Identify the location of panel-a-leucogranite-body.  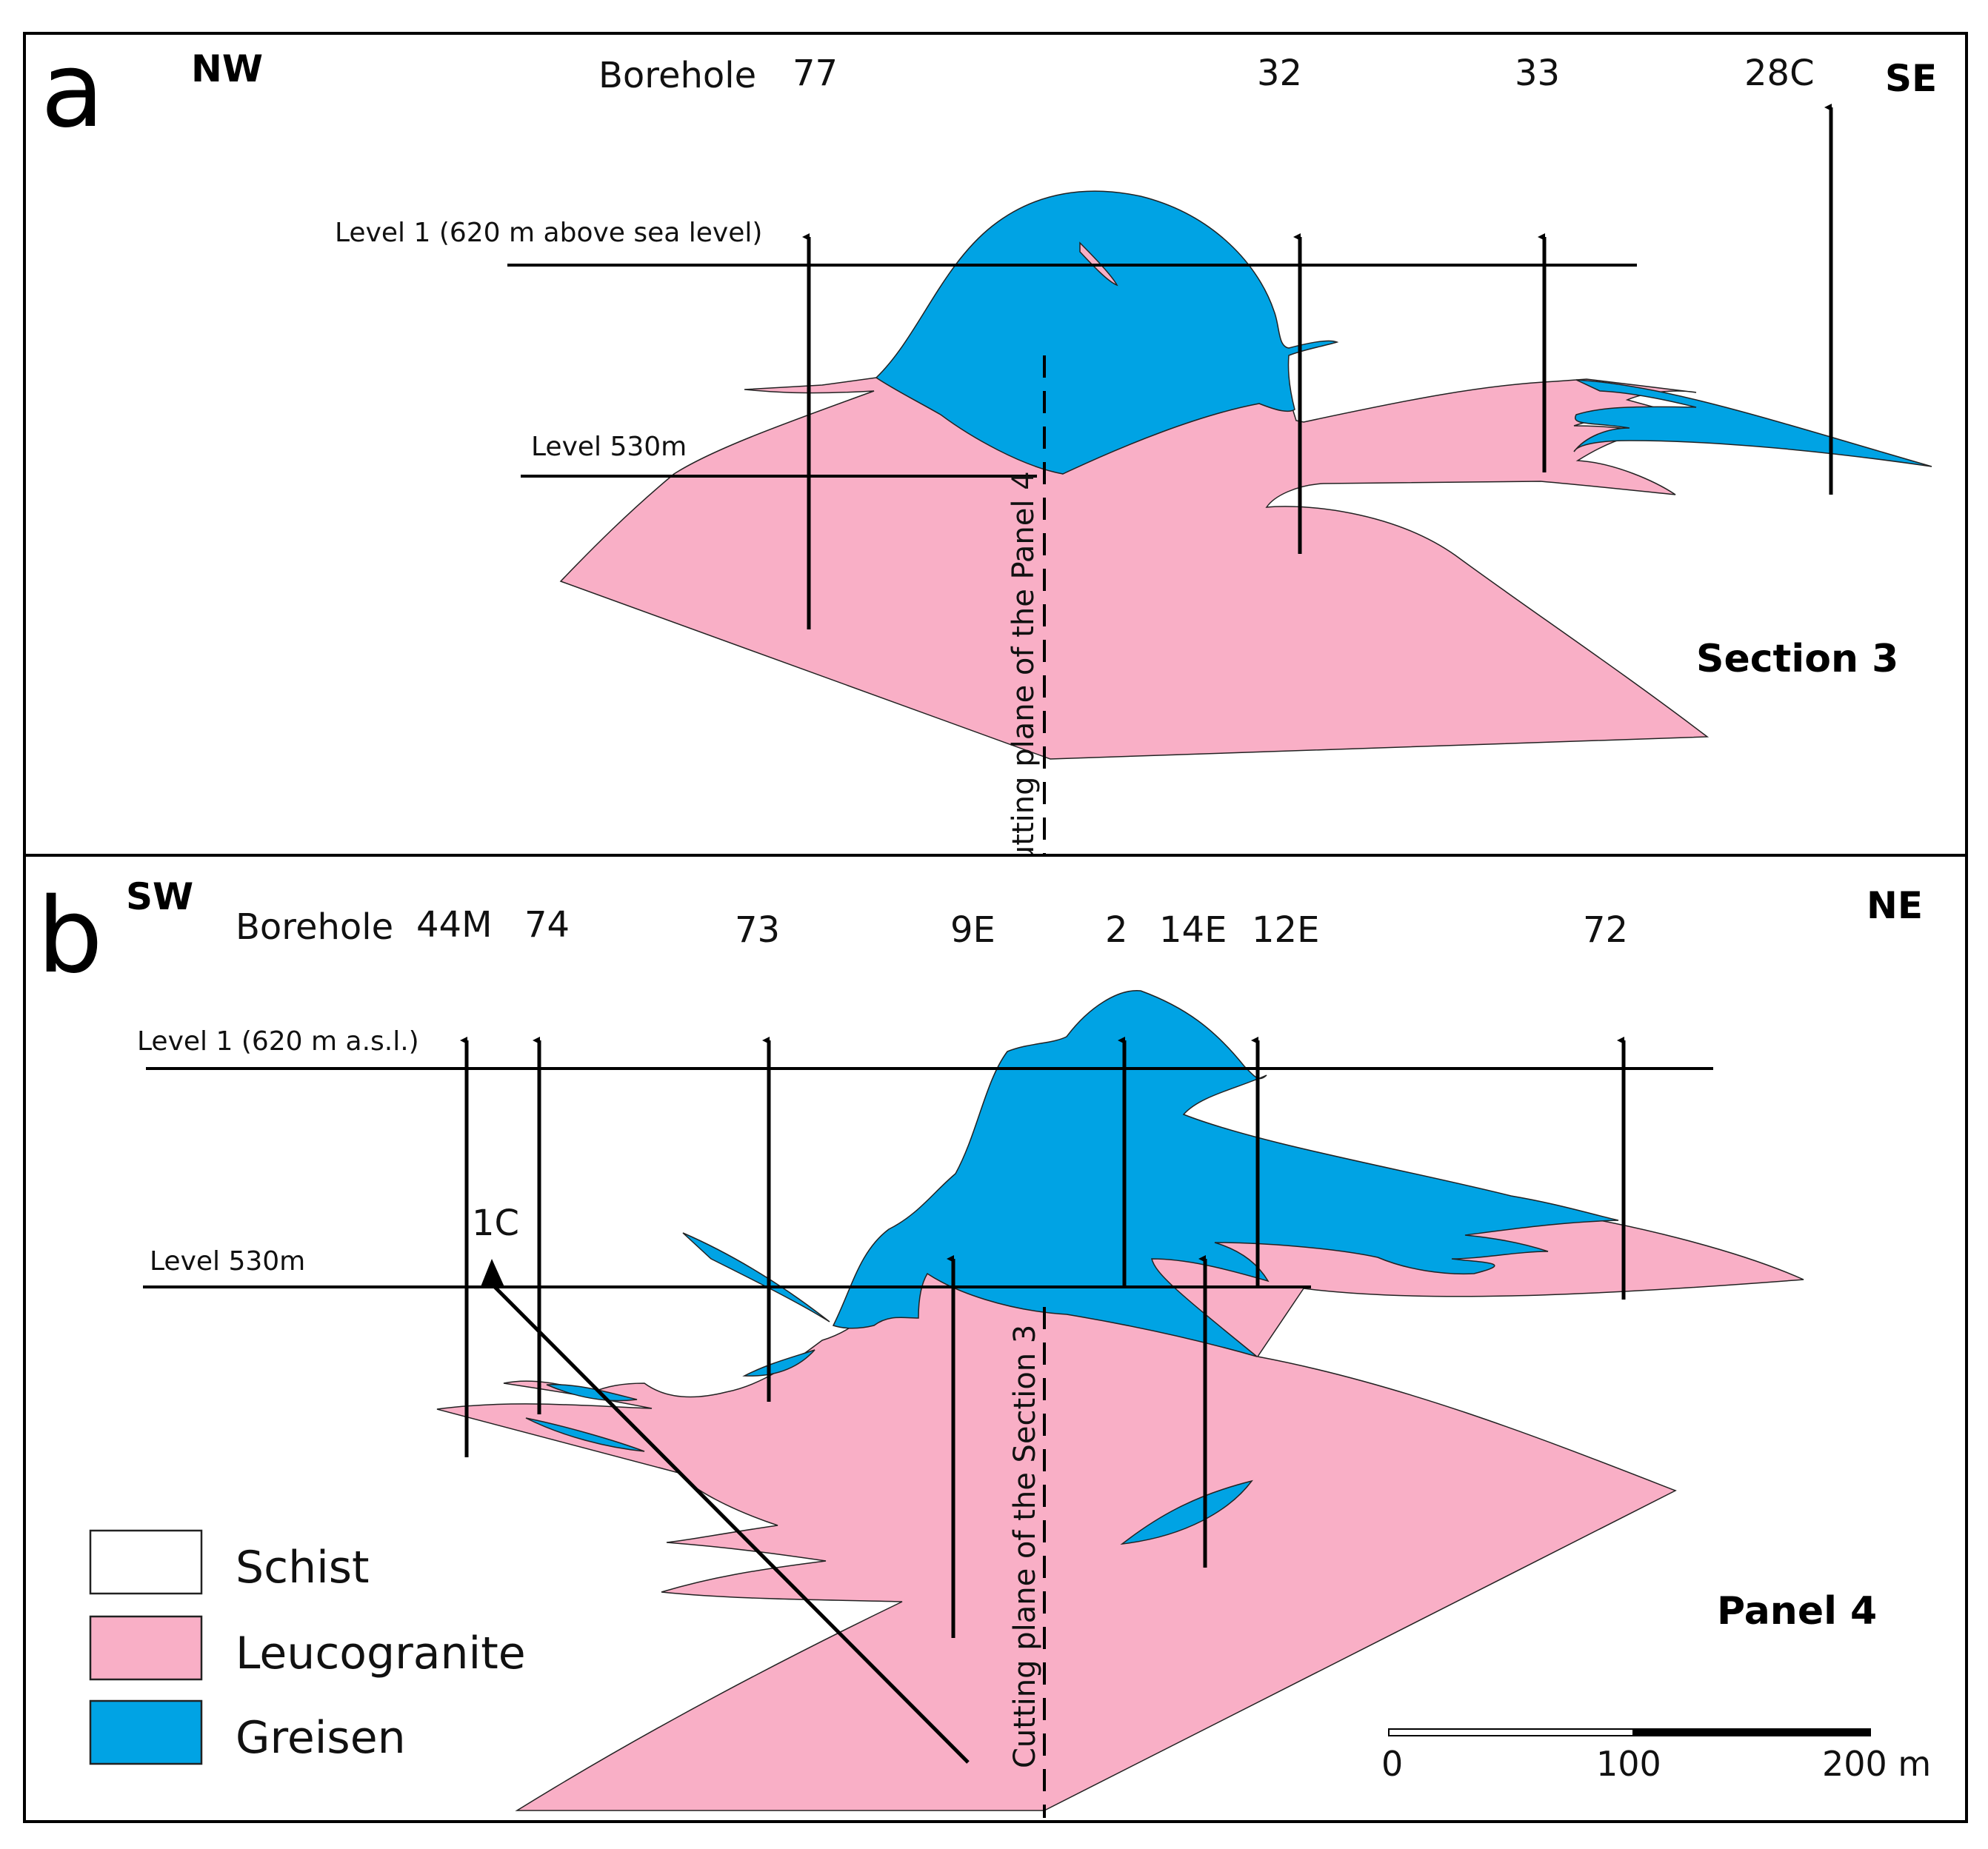
(1134, 568).